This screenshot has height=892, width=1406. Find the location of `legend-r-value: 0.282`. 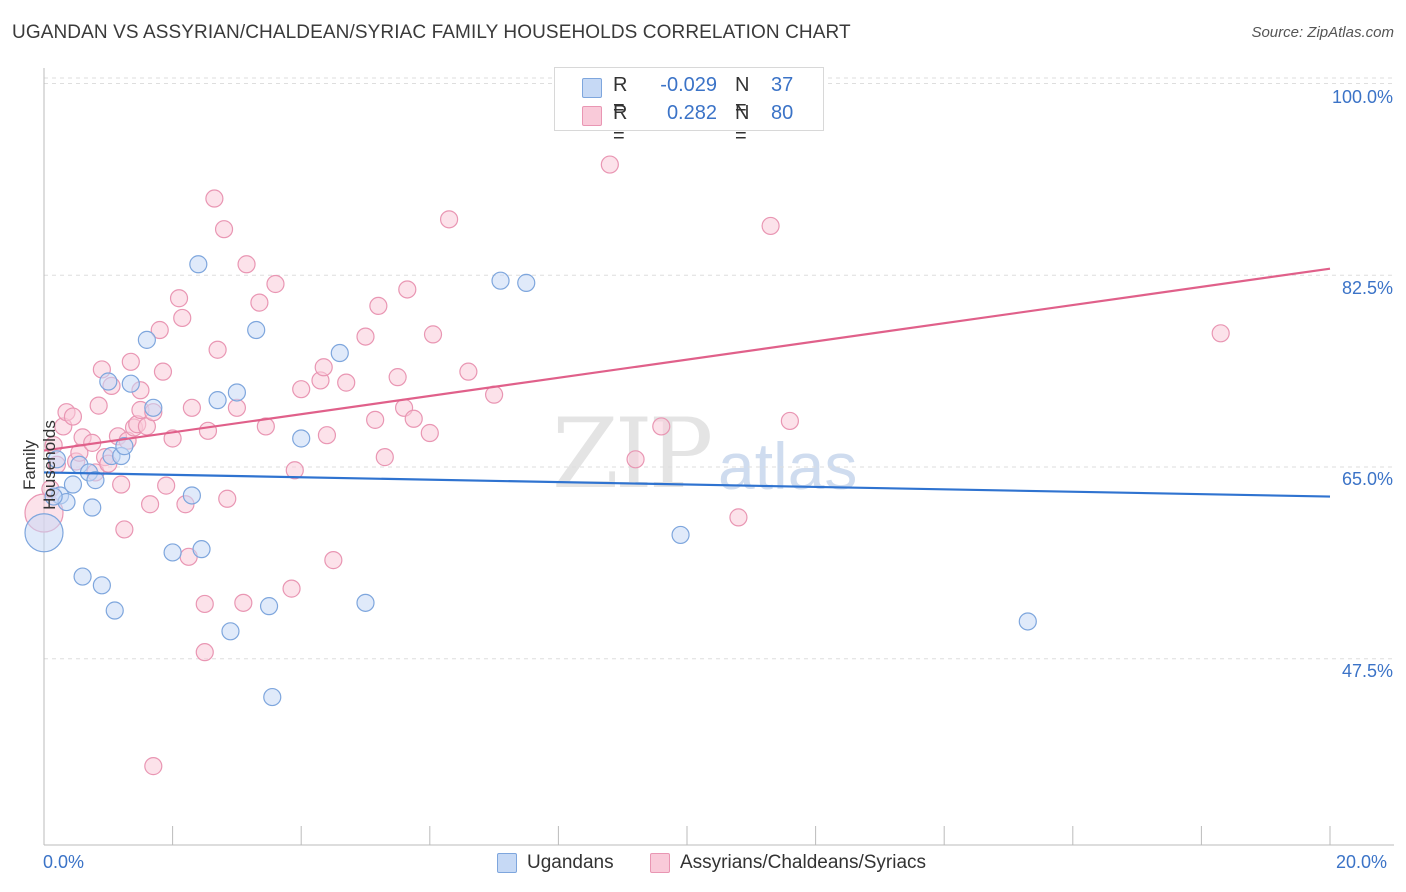

legend-r-value: 0.282 is located at coordinates (691, 113).